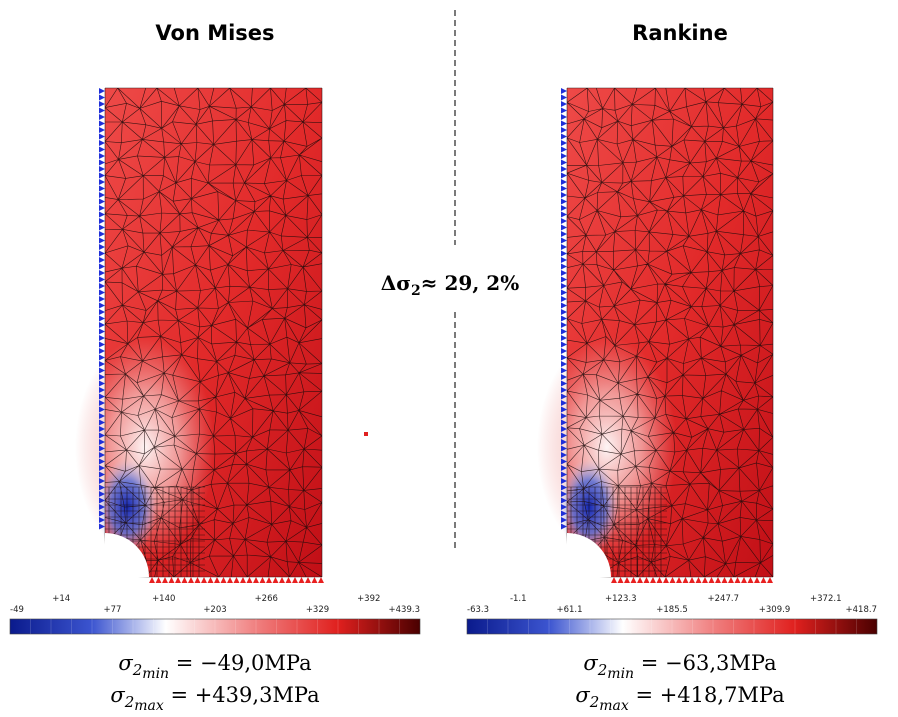 The width and height of the screenshot is (898, 717). I want to click on colorbar-label: -1.1, so click(518, 599).